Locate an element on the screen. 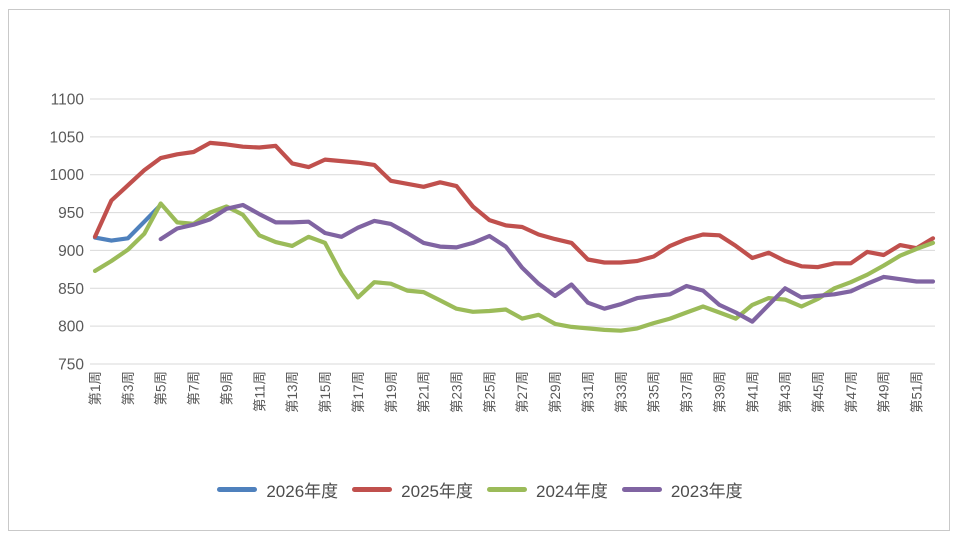  legend-item-2023: 2023年度 is located at coordinates (682, 489).